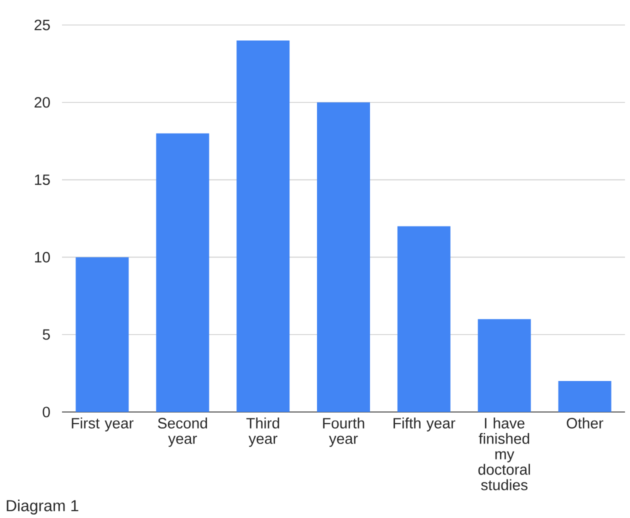 The image size is (630, 518). What do you see at coordinates (343, 432) in the screenshot?
I see `x-tick-label: Fourth year` at bounding box center [343, 432].